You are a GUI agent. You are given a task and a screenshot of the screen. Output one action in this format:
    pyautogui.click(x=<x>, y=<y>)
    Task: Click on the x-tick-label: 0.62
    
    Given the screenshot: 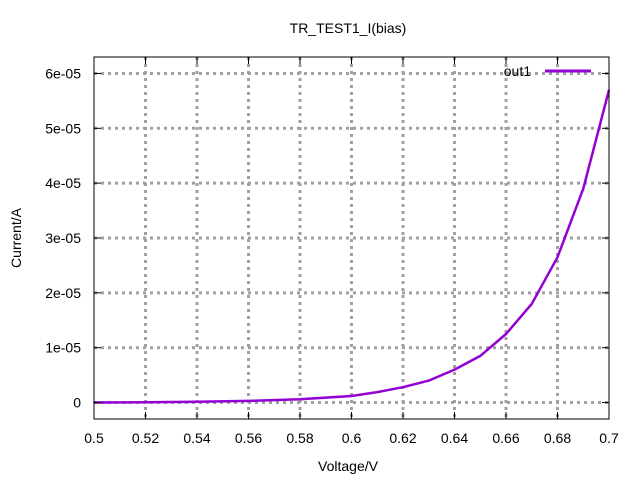 What is the action you would take?
    pyautogui.click(x=402, y=438)
    